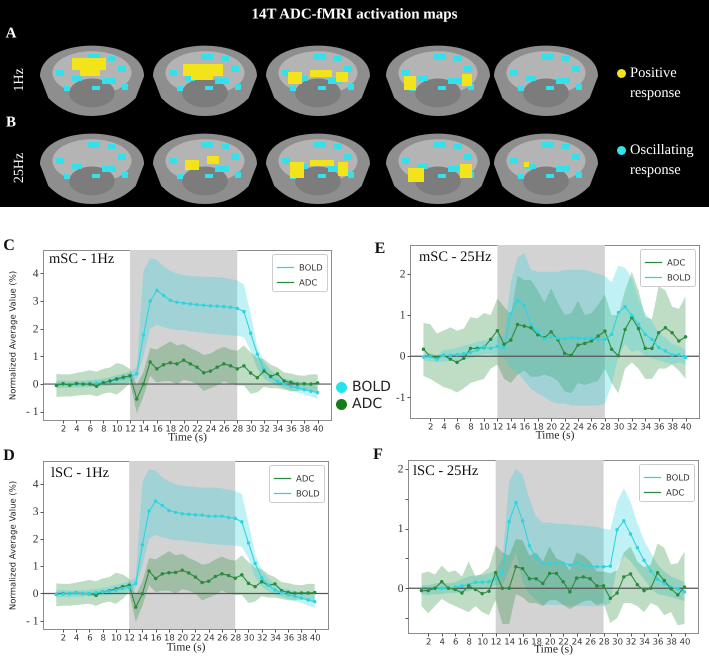 This screenshot has width=709, height=656. What do you see at coordinates (262, 639) in the screenshot?
I see `x-tick-label: 32` at bounding box center [262, 639].